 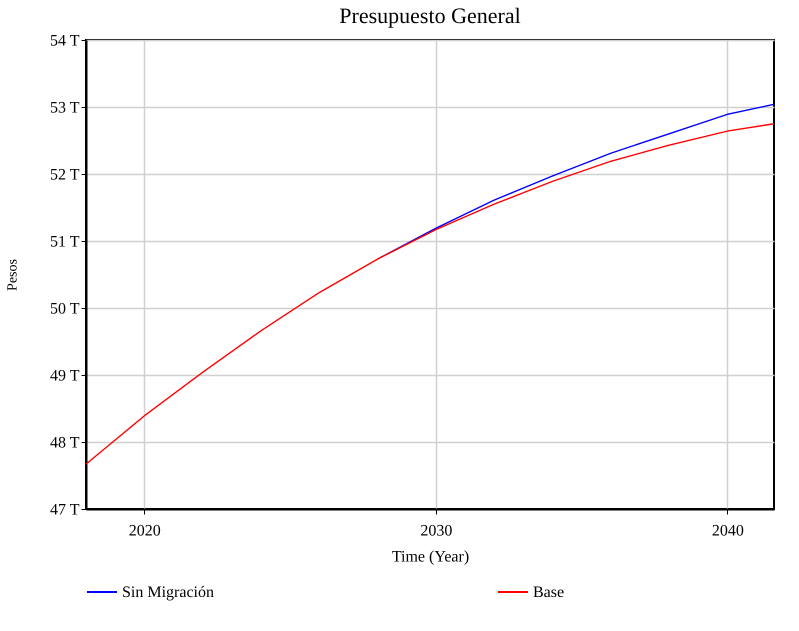 What do you see at coordinates (65, 41) in the screenshot?
I see `y-tick-label: 54 T` at bounding box center [65, 41].